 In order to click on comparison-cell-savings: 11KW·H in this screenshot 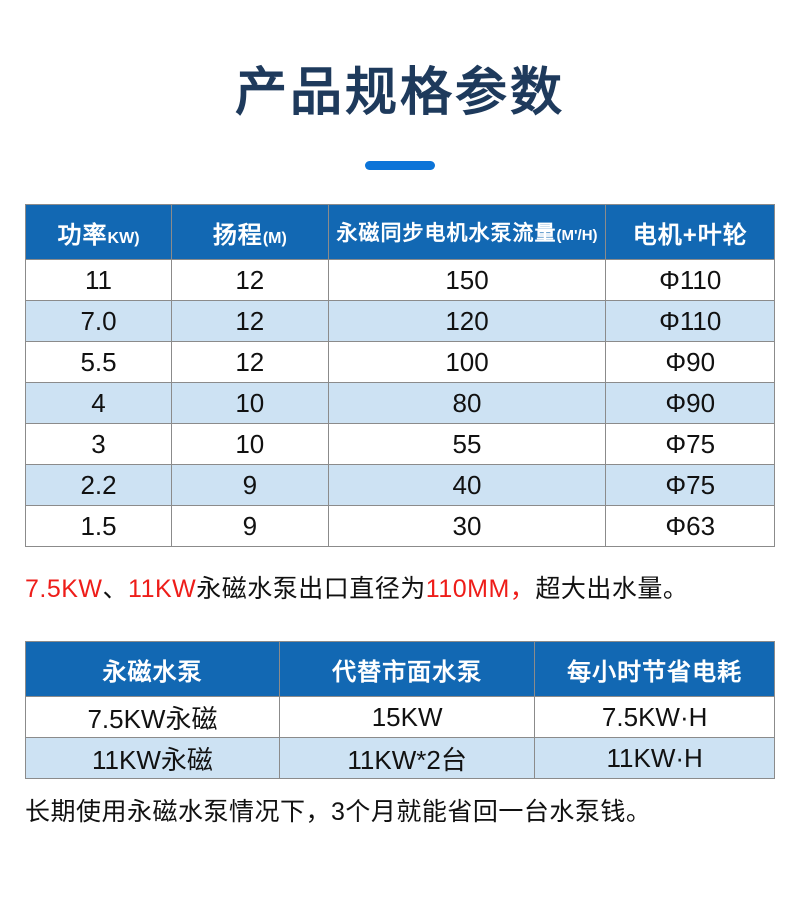, I will do `click(654, 758)`.